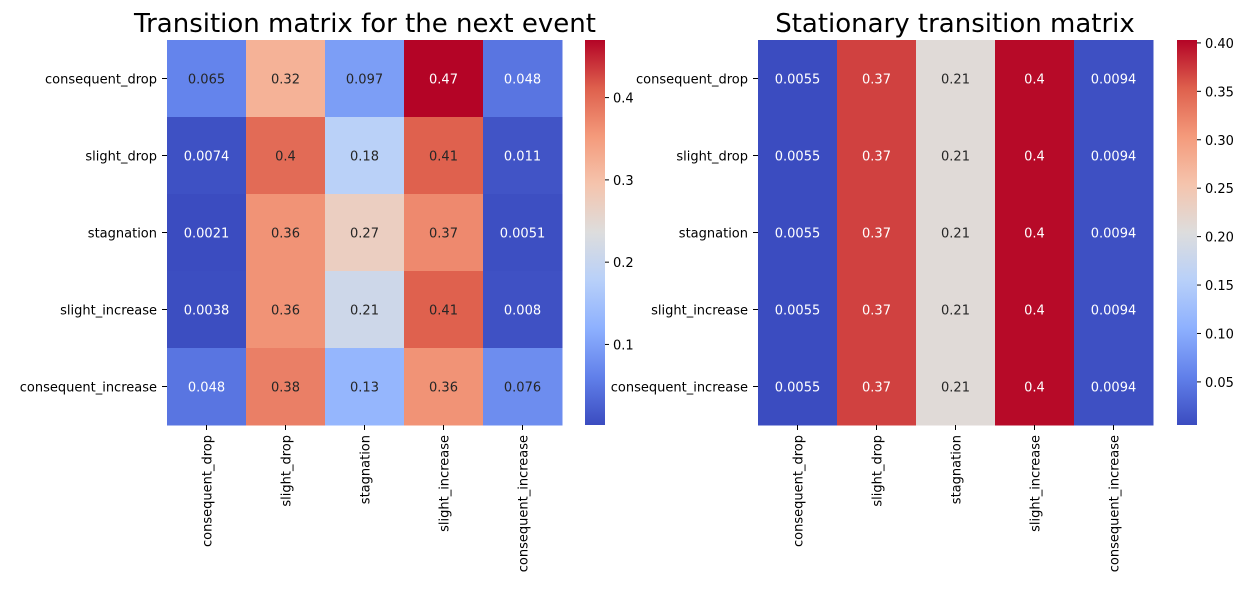 The image size is (1246, 591). What do you see at coordinates (522, 388) in the screenshot?
I see `cell-value-label: 0.076` at bounding box center [522, 388].